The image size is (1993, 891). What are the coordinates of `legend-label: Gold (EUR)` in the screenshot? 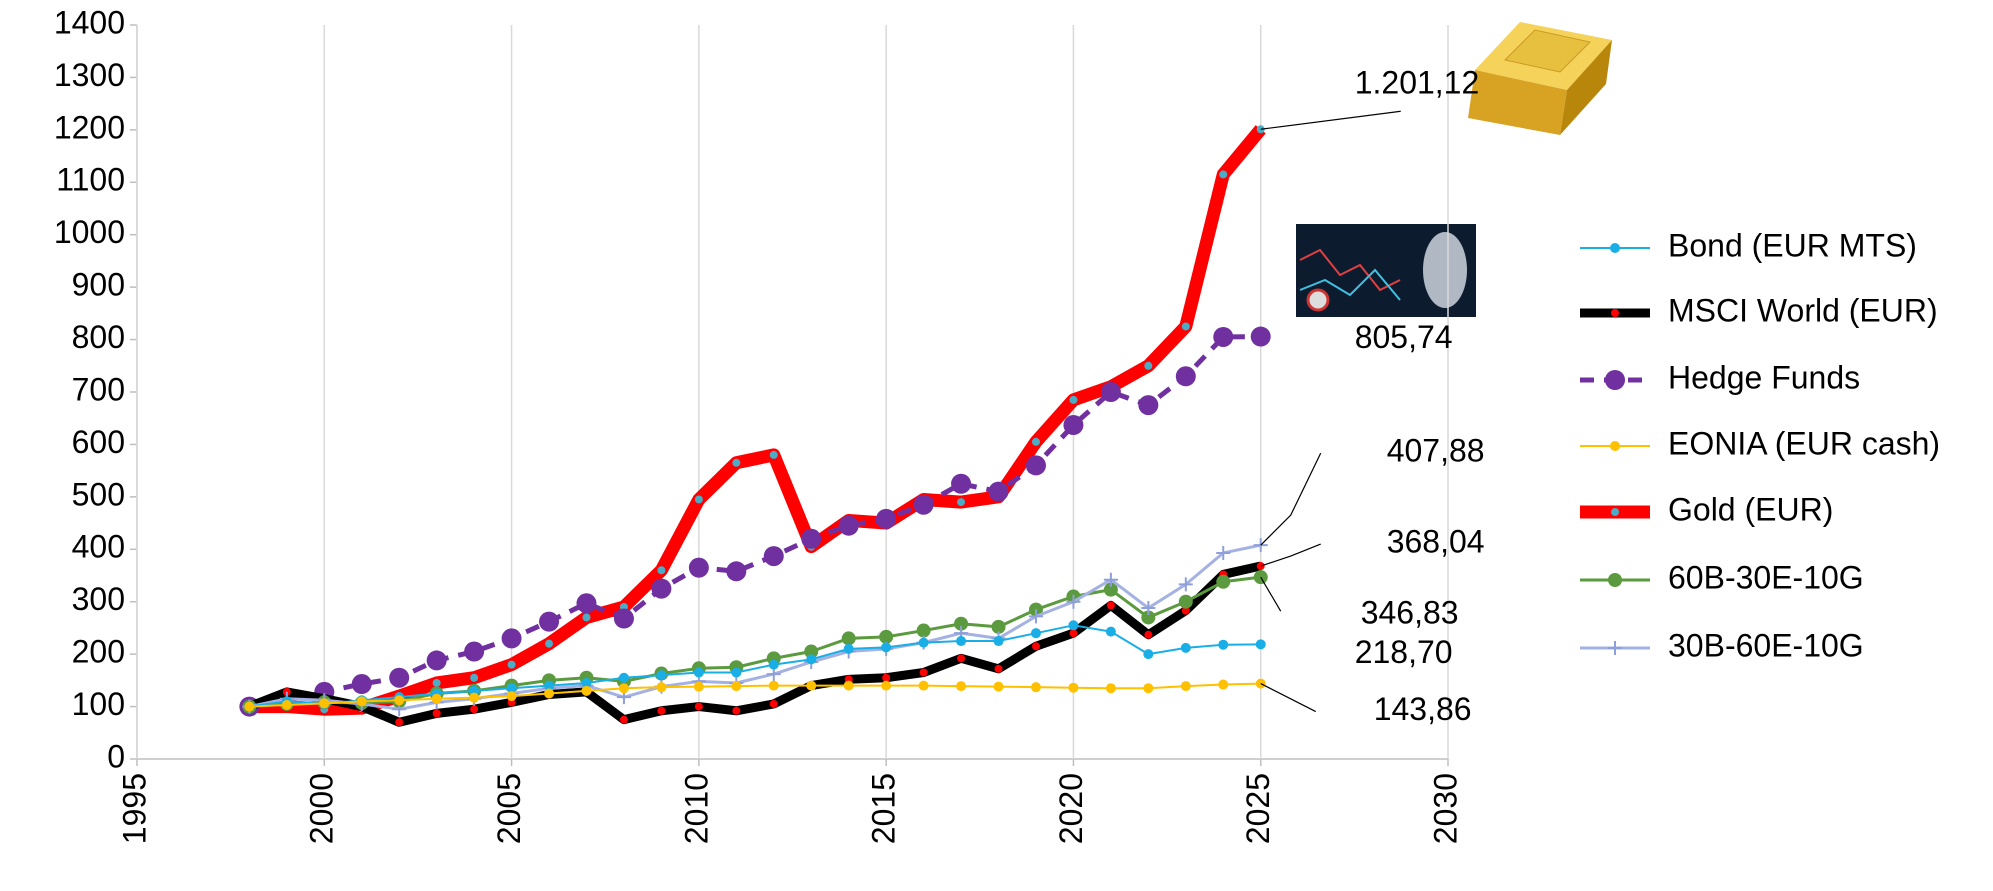 It's located at (1750, 509).